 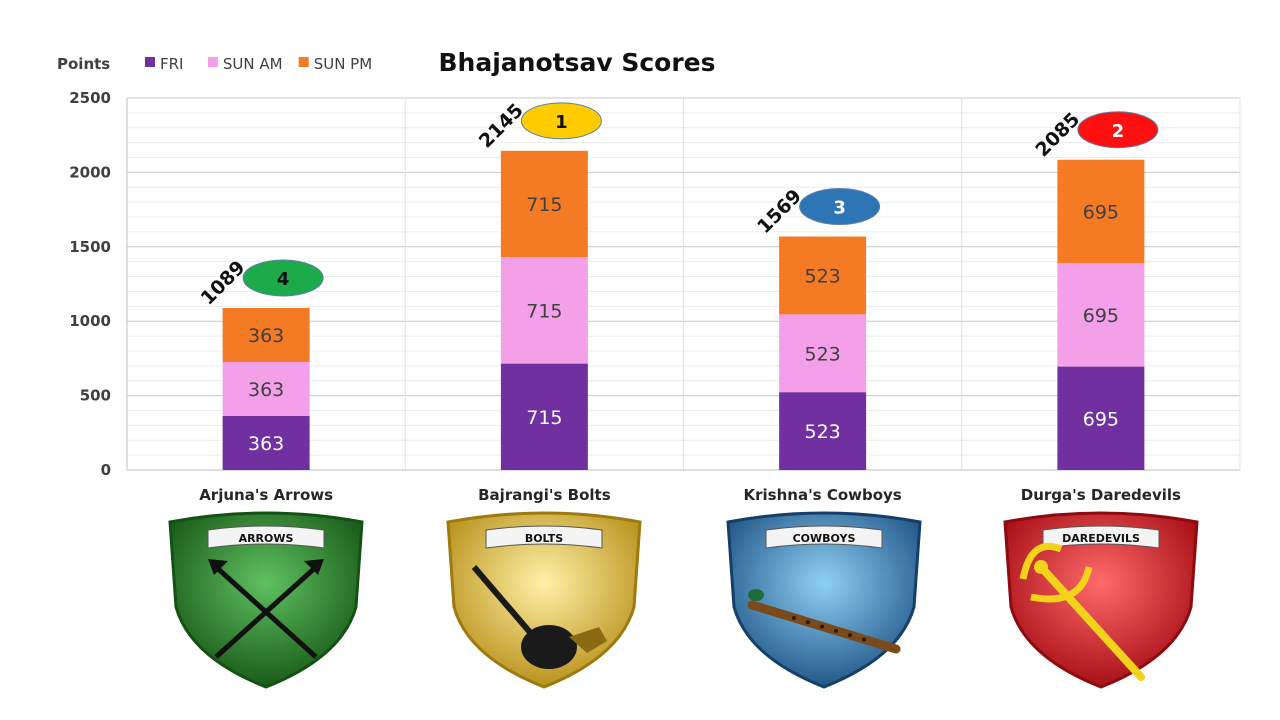 I want to click on crossed-arrows-icon, so click(x=266, y=609).